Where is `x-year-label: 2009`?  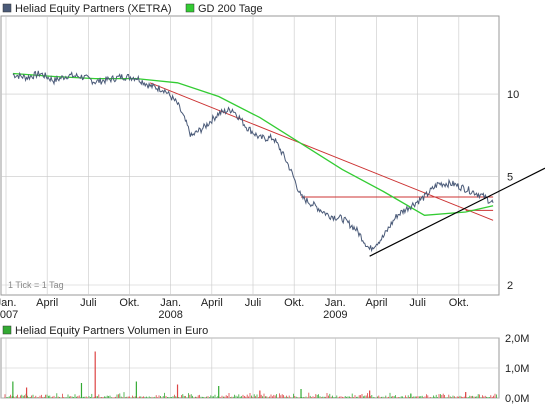 x-year-label: 2009 is located at coordinates (335, 315).